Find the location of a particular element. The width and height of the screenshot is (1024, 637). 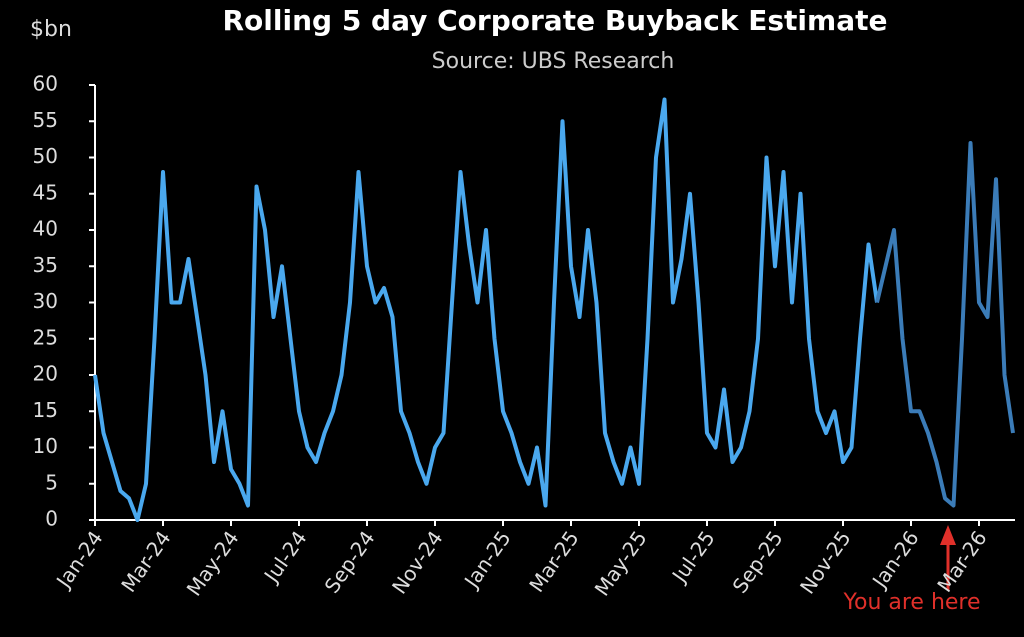

x-tick-label: Jan-26 is located at coordinates (894, 559).